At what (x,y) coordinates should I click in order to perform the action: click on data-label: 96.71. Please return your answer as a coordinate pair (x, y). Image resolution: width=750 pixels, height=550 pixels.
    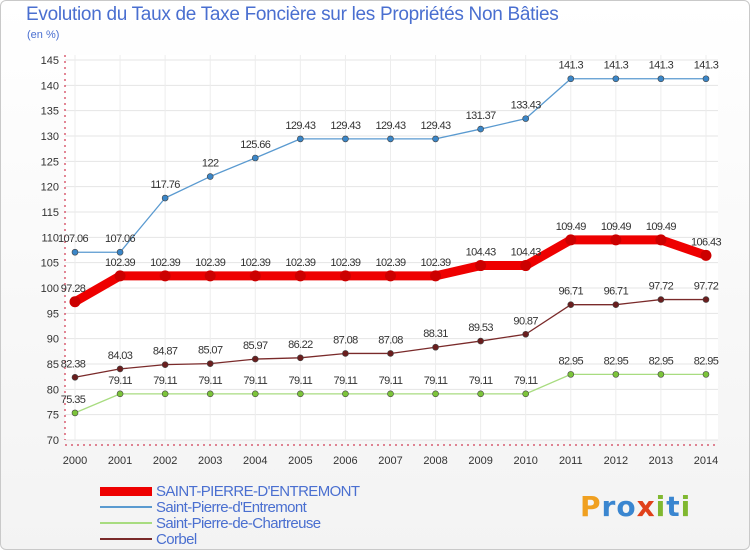
    Looking at the image, I should click on (571, 292).